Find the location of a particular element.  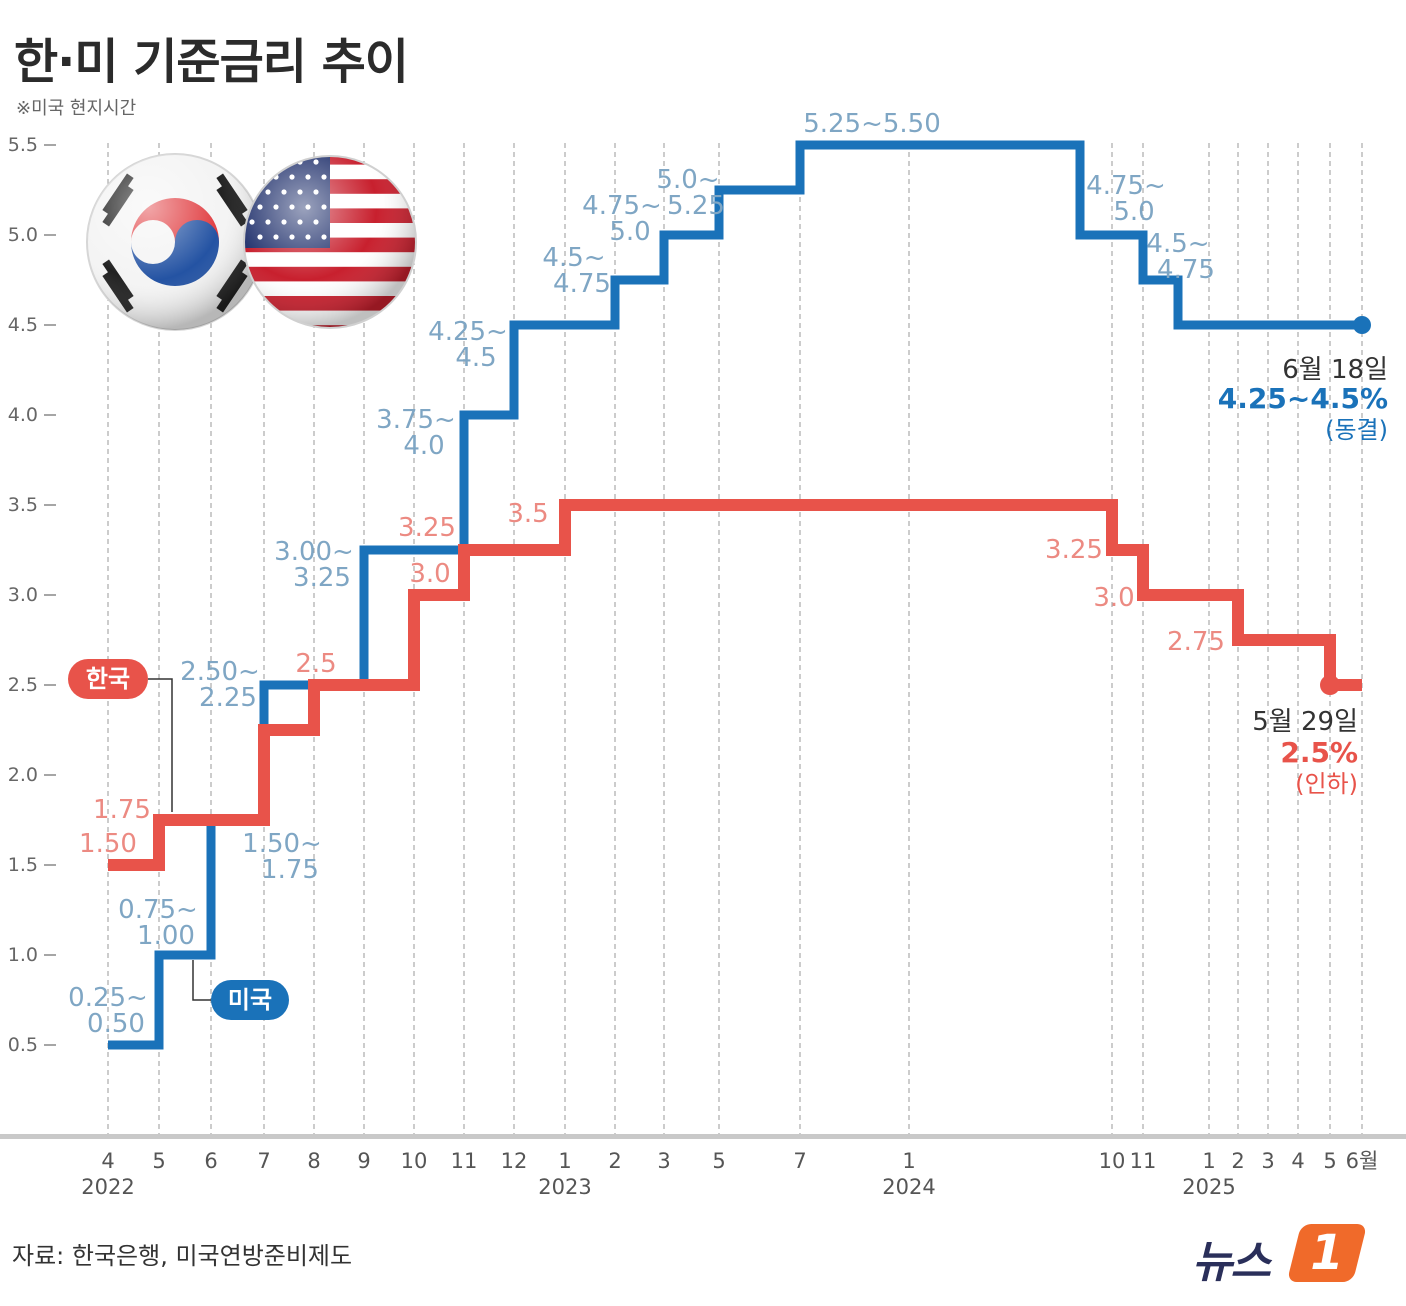

us-rate-label: 4.25~ 4.5 is located at coordinates (468, 345).